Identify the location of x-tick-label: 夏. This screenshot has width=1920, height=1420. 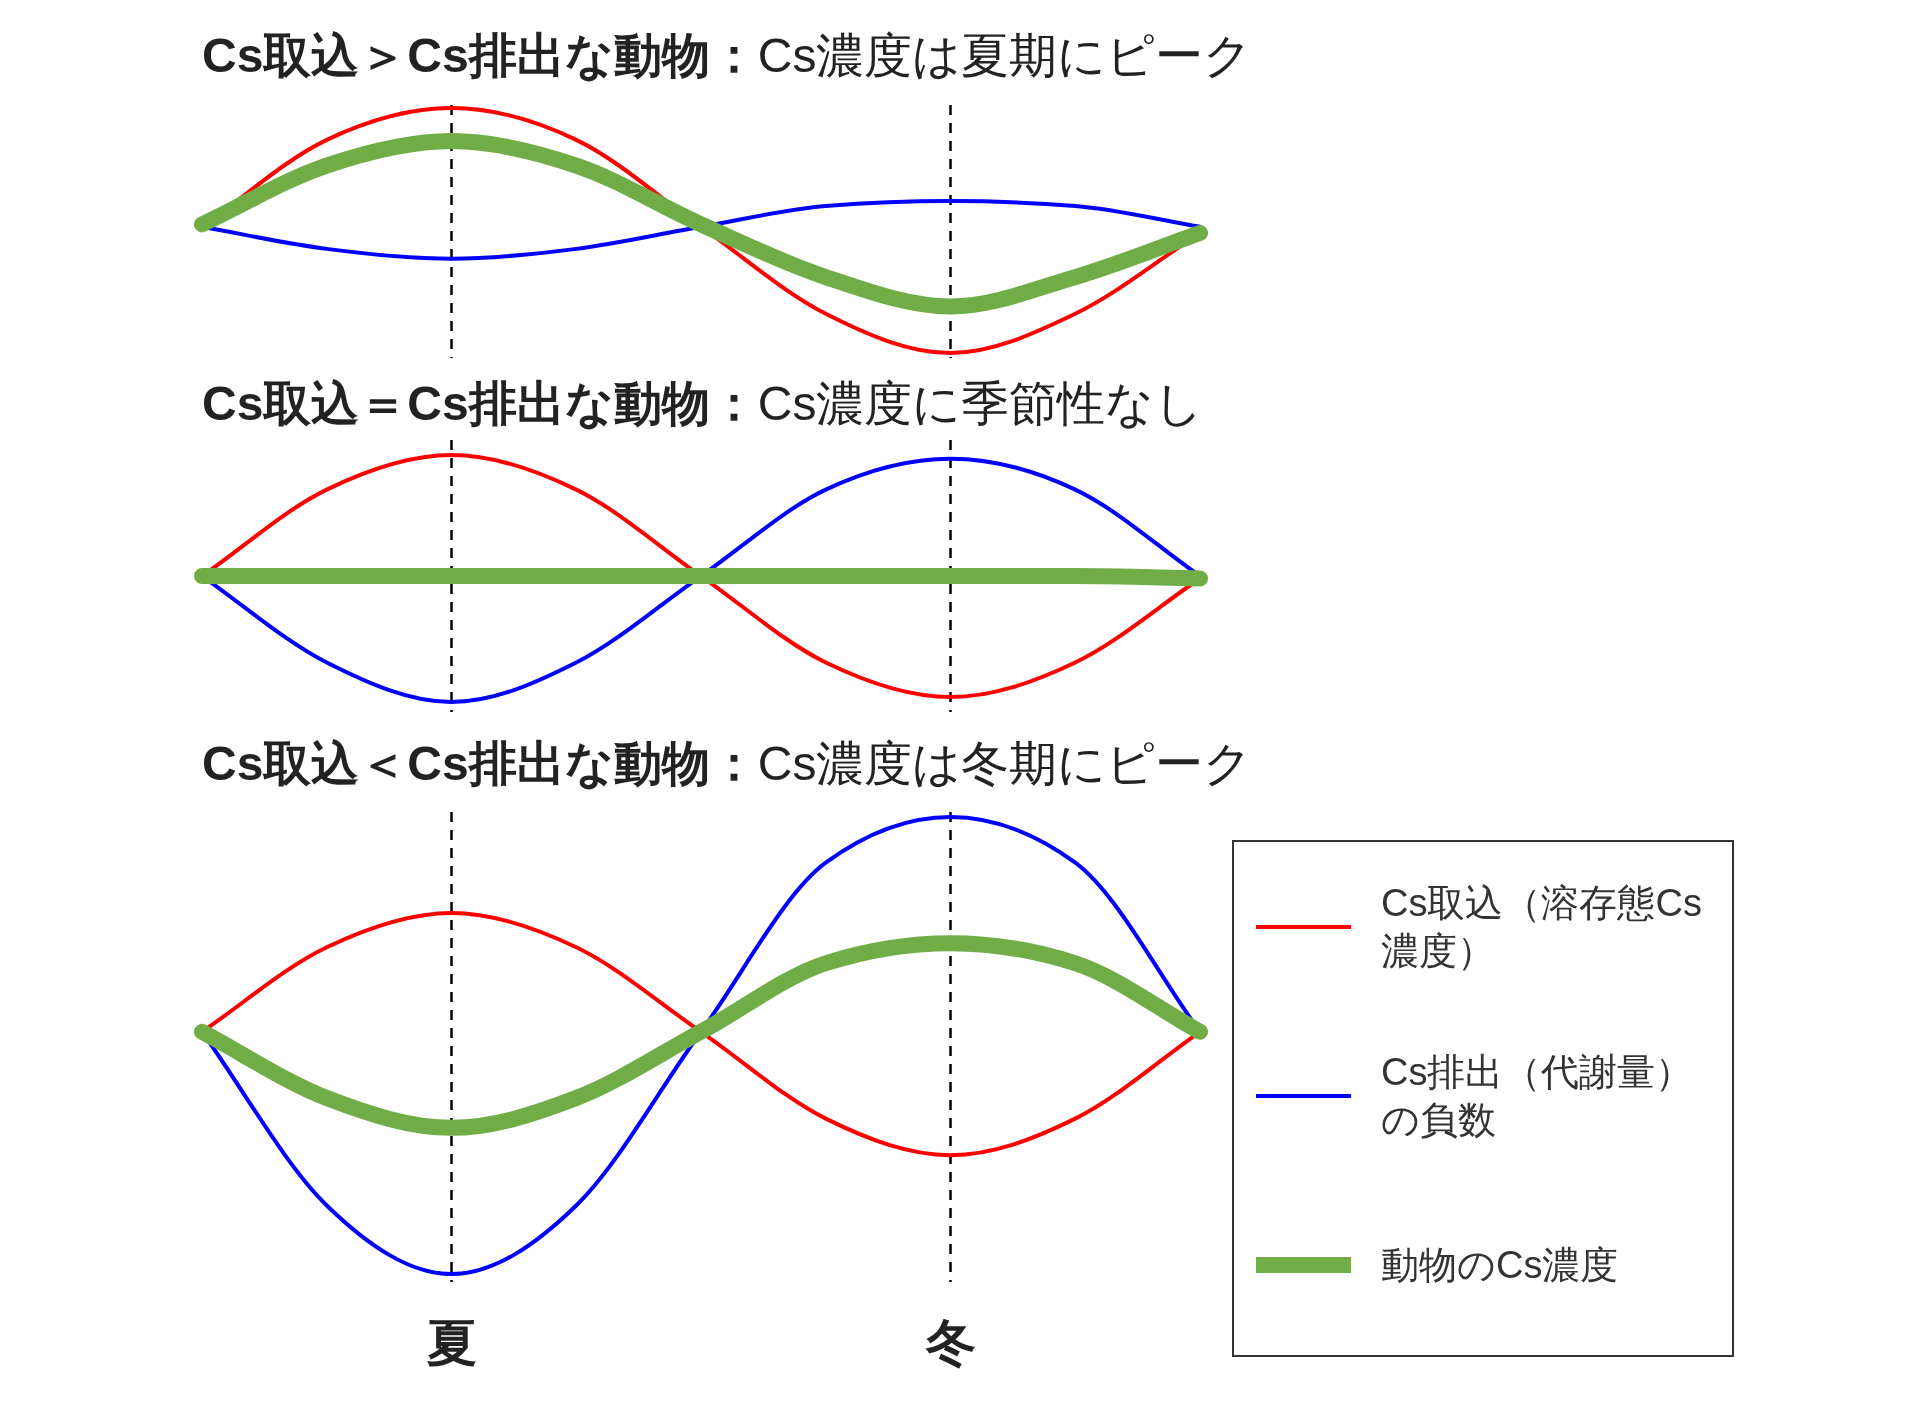
(451, 1343).